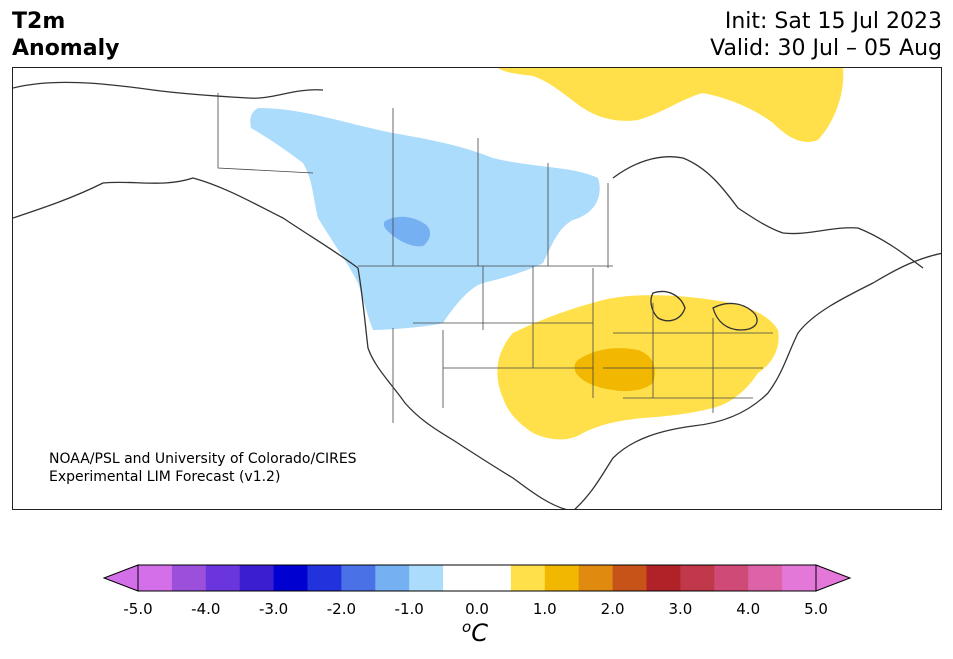 The width and height of the screenshot is (953, 659). I want to click on colorbar-tick-label: 3.0, so click(680, 609).